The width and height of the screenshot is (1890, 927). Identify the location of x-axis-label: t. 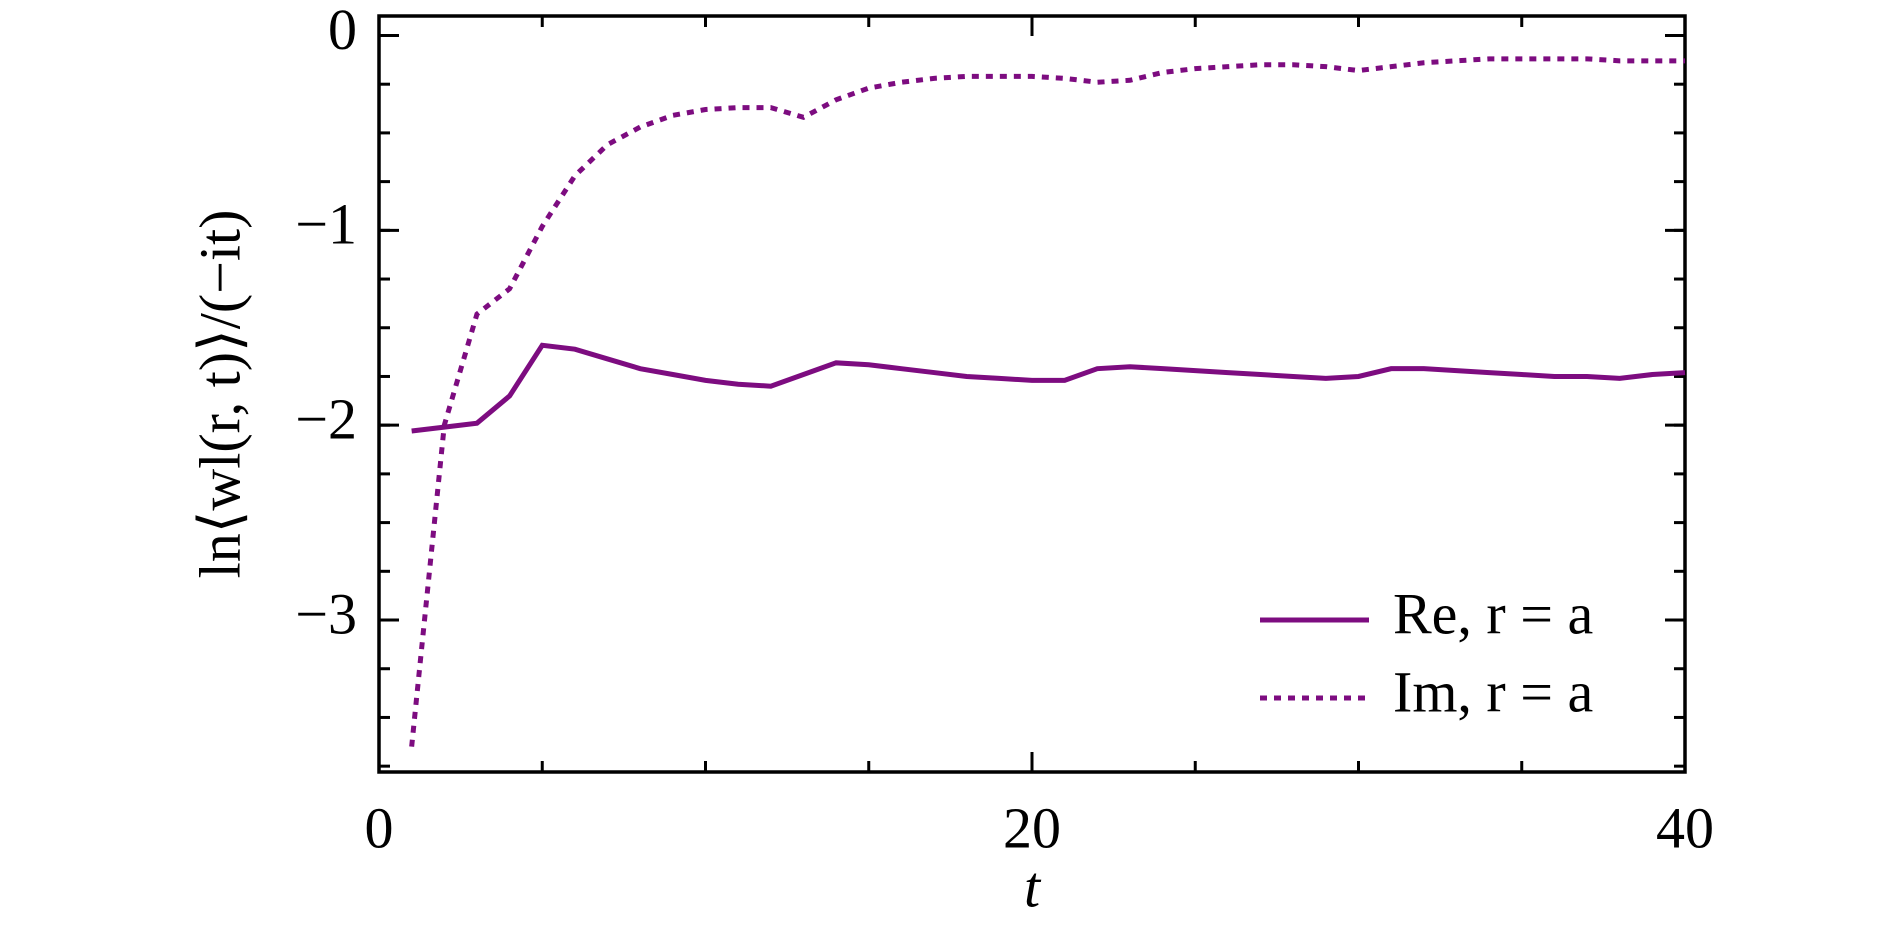
(1033, 886).